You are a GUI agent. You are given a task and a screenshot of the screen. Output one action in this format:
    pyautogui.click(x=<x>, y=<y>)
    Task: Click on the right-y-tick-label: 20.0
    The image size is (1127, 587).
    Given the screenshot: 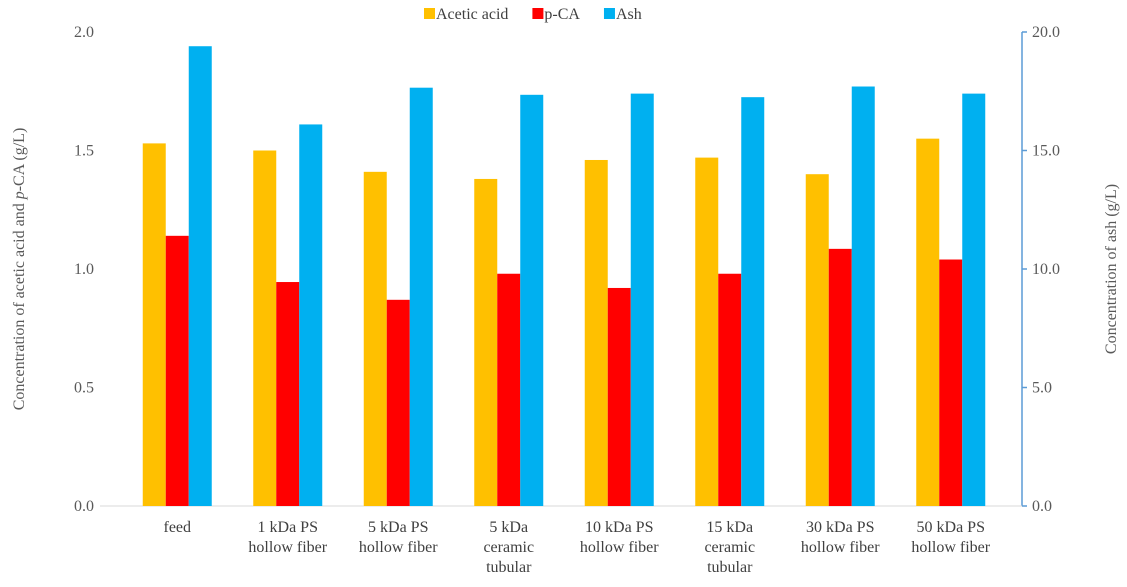 What is the action you would take?
    pyautogui.click(x=1046, y=32)
    